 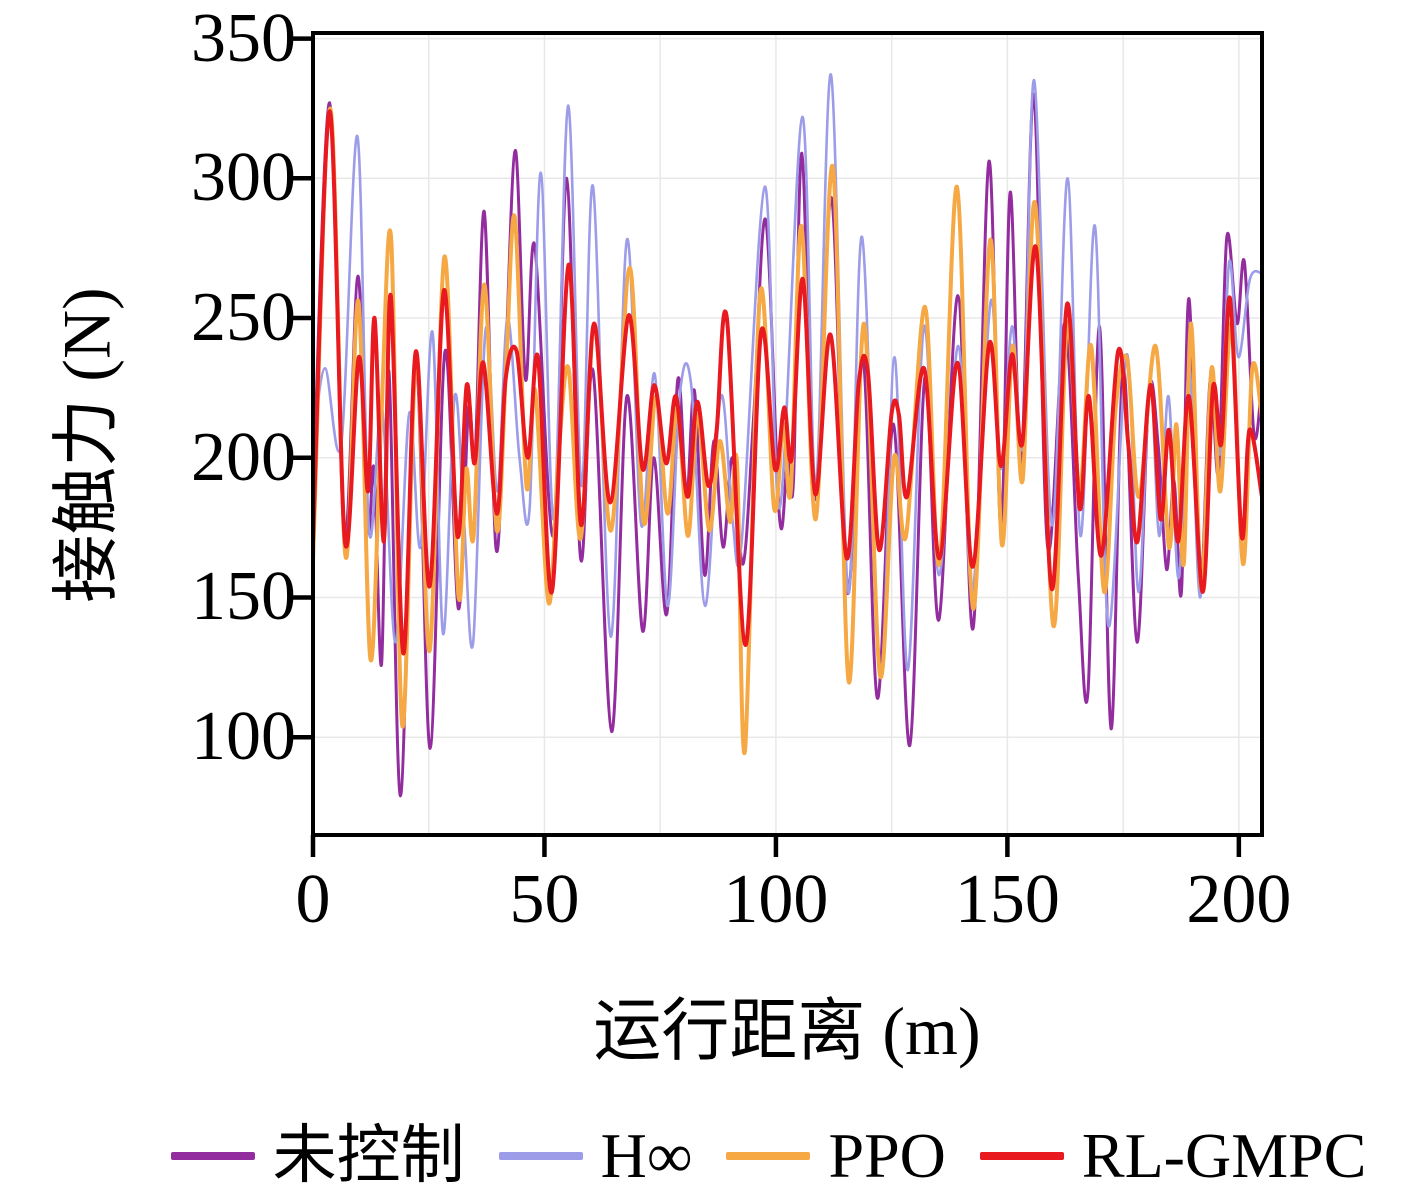 What do you see at coordinates (243, 457) in the screenshot?
I see `y-tick-label: 200` at bounding box center [243, 457].